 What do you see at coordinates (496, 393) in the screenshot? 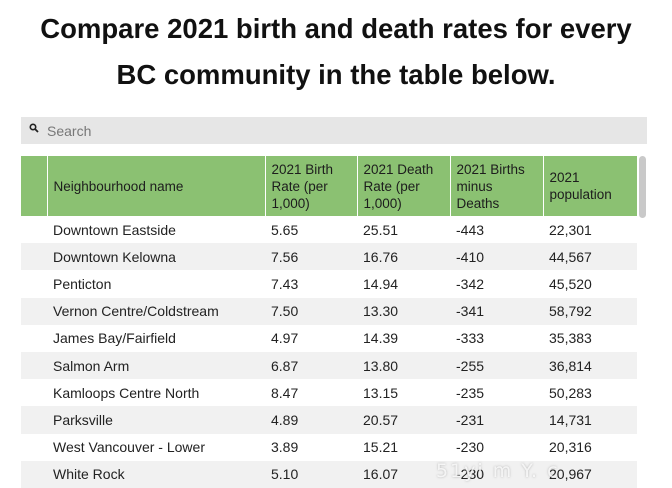
I see `births-minus-deaths-cell: -235` at bounding box center [496, 393].